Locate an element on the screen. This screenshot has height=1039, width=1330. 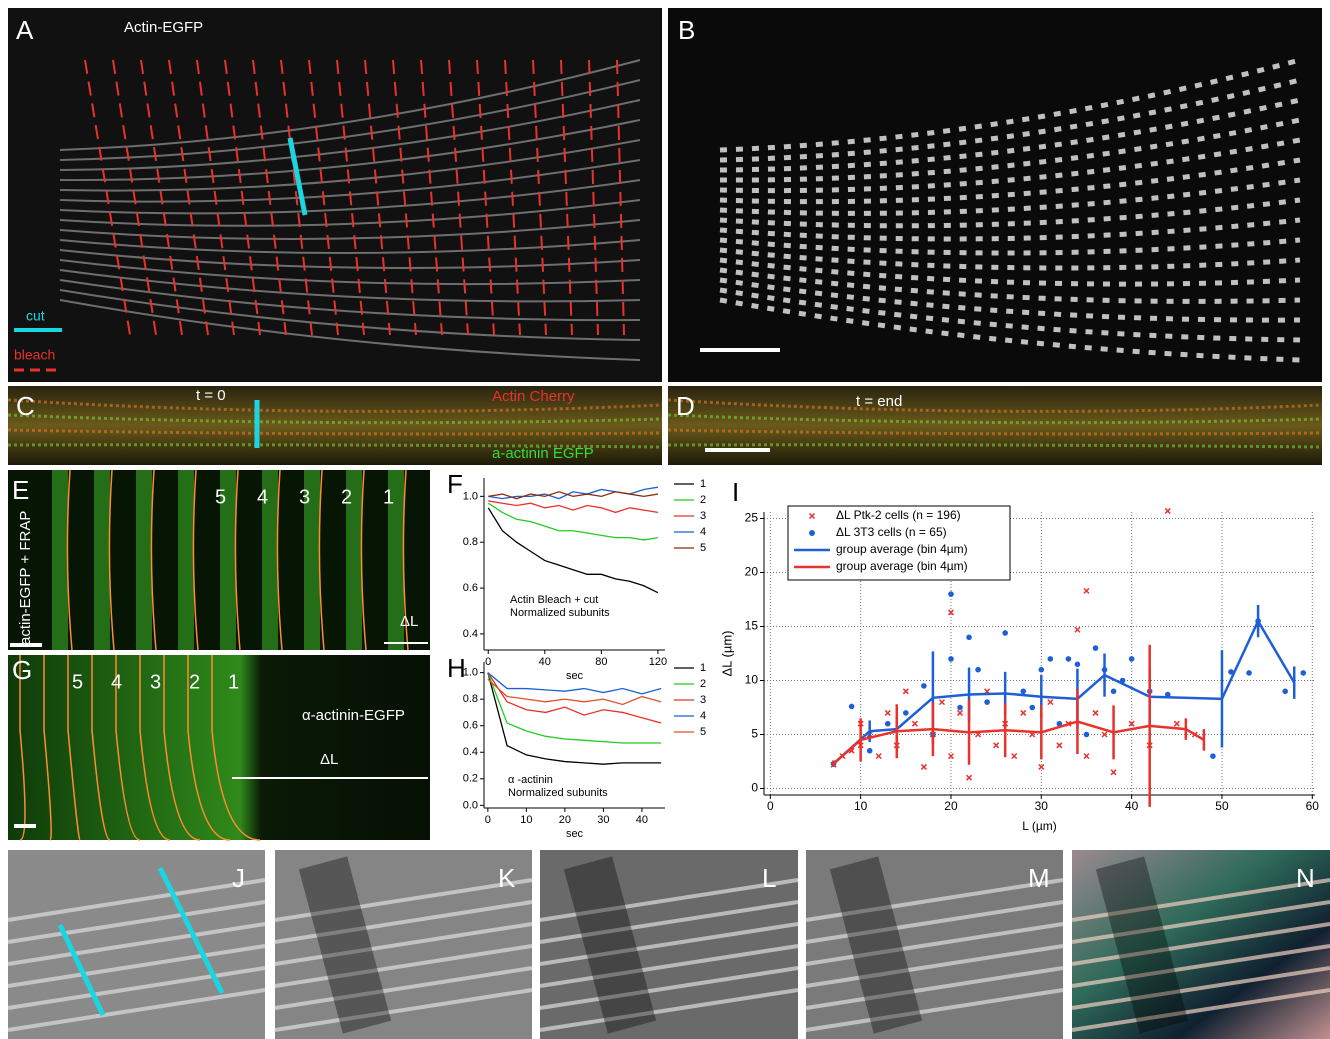
trace-number: 2 is located at coordinates (194, 682).